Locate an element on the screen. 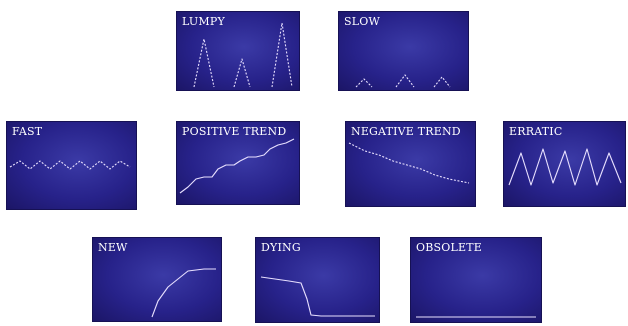  panel-slow: SLOW is located at coordinates (403, 51).